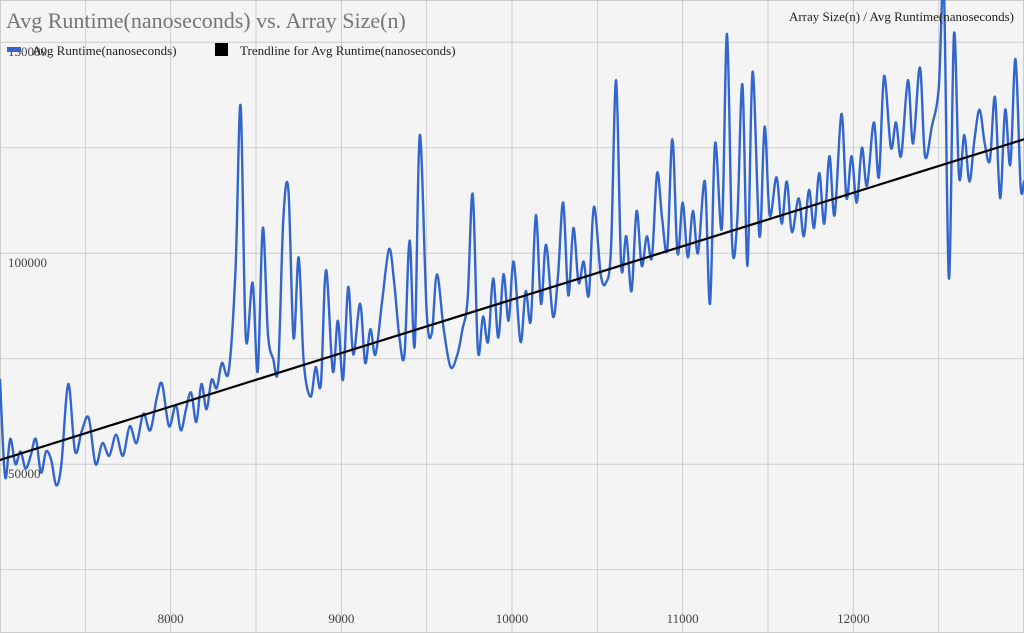  Describe the element at coordinates (27, 262) in the screenshot. I see `y-tick-label: 100000` at that location.